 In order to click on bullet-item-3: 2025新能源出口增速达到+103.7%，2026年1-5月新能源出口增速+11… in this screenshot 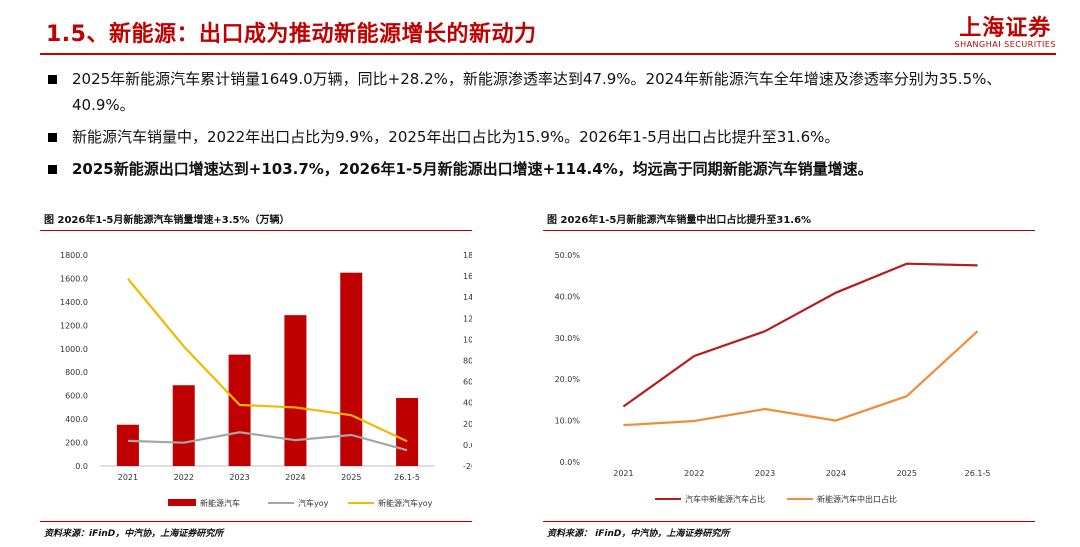, I will do `click(546, 169)`.